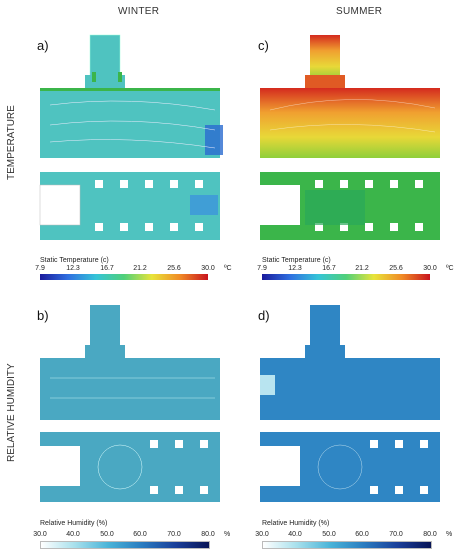 This screenshot has height=550, width=468. Describe the element at coordinates (296, 523) in the screenshot. I see `humidity-scale-title-summer: Relative Humidity (%)` at that location.